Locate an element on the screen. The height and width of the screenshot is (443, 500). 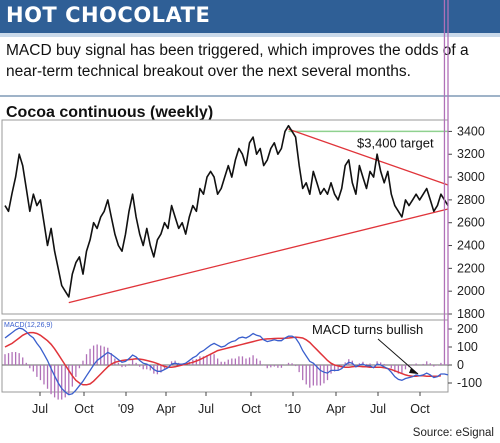
price-y-tick-label: 3400 is located at coordinates (471, 131).